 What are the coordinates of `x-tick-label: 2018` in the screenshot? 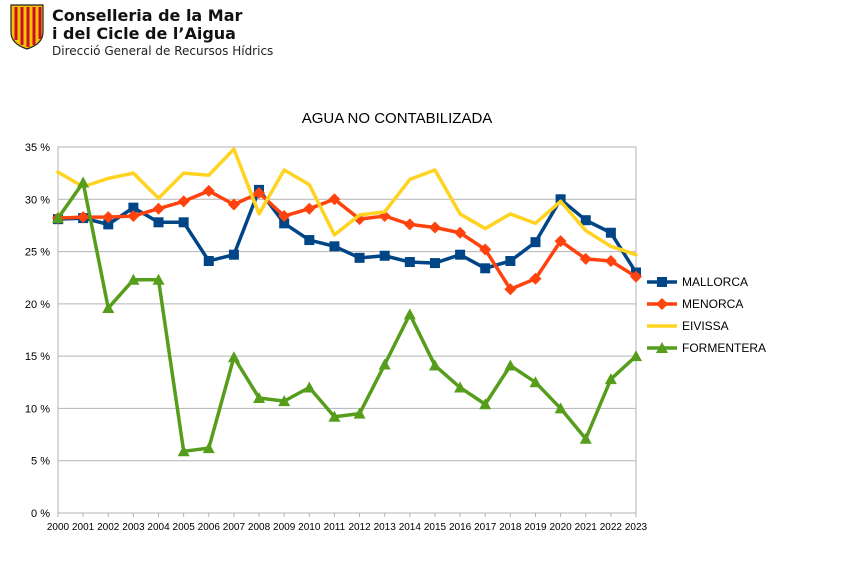 It's located at (510, 527).